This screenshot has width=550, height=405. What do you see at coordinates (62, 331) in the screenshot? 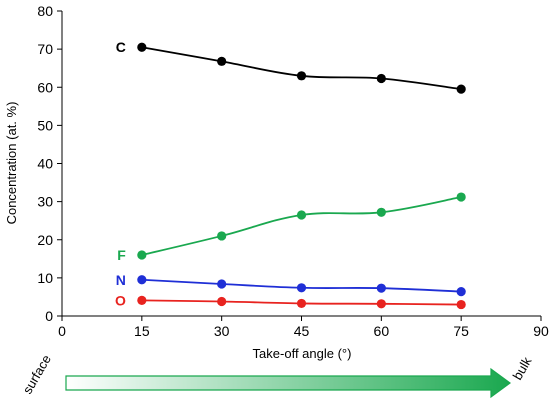
I see `x-tick-label: 0` at bounding box center [62, 331].